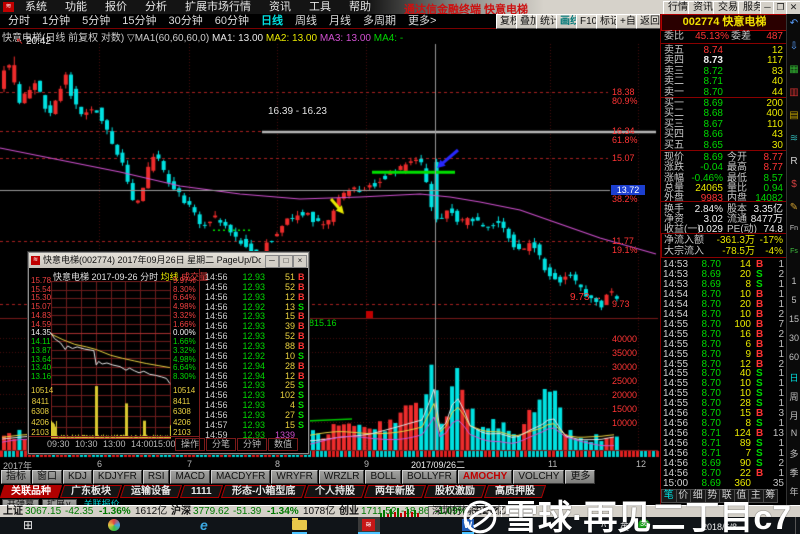 This screenshot has width=800, height=534. Describe the element at coordinates (253, 435) in the screenshot. I see `popup-tick-row-16: 14:59 12.93 1339` at that location.